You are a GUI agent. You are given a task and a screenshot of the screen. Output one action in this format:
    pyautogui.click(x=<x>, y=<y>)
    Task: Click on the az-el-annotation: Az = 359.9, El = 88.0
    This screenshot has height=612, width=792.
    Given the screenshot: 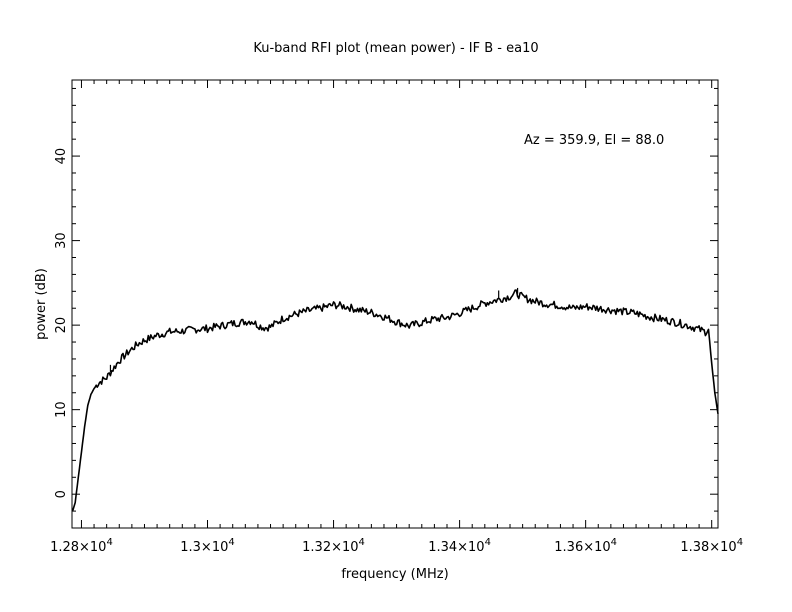 What is the action you would take?
    pyautogui.click(x=594, y=140)
    